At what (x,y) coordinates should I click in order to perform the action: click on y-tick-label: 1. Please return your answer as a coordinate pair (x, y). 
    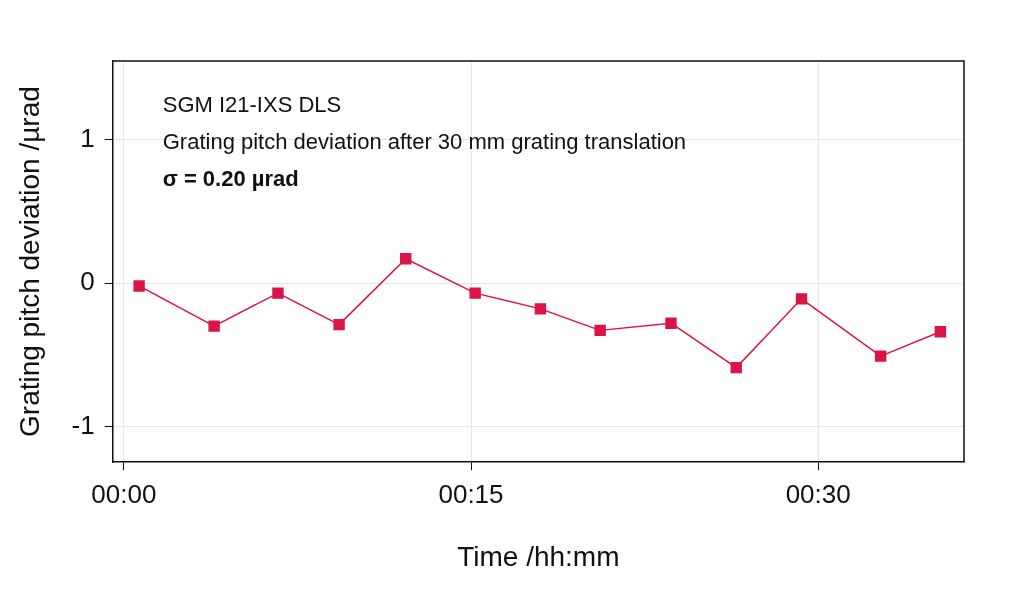
    Looking at the image, I should click on (87, 137).